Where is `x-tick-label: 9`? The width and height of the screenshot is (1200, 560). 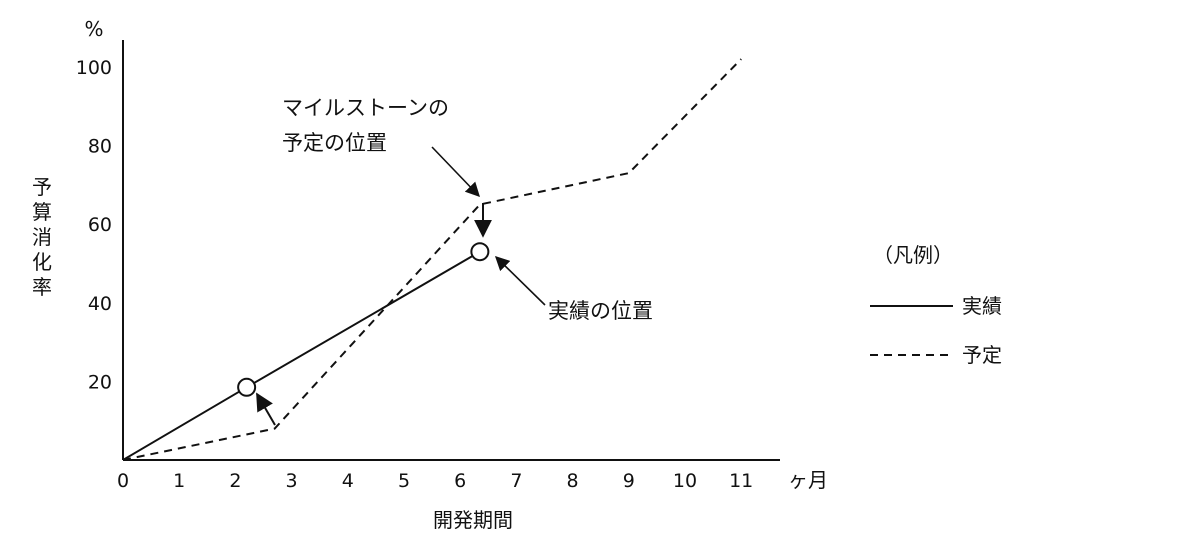 x-tick-label: 9 is located at coordinates (629, 481).